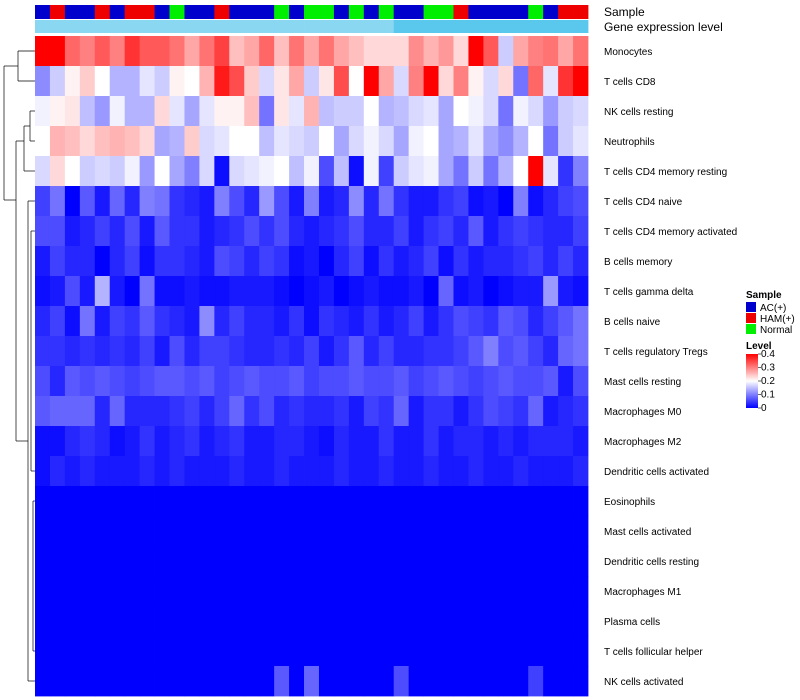  I want to click on expression-cell, so click(57, 26).